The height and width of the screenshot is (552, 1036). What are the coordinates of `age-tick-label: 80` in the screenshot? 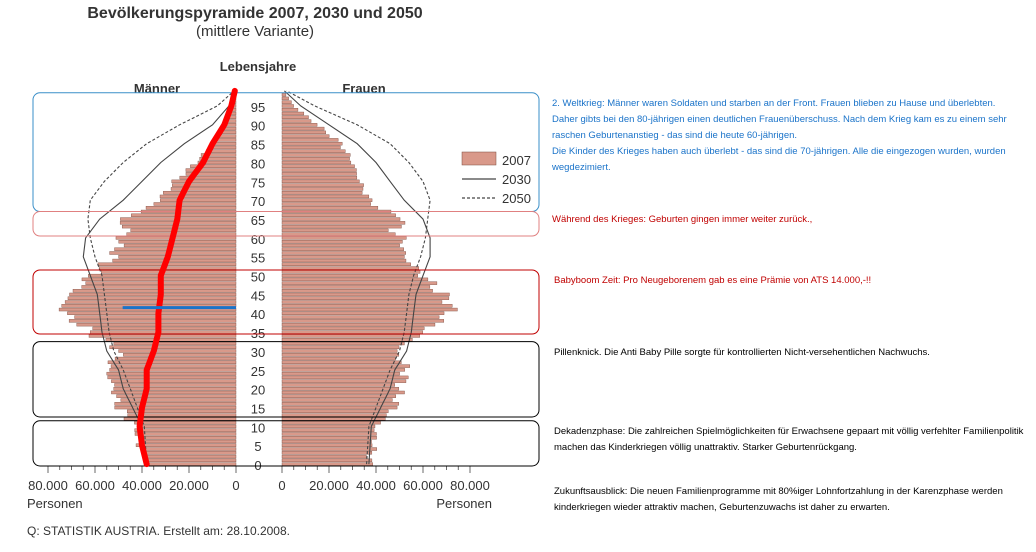 It's located at (258, 163).